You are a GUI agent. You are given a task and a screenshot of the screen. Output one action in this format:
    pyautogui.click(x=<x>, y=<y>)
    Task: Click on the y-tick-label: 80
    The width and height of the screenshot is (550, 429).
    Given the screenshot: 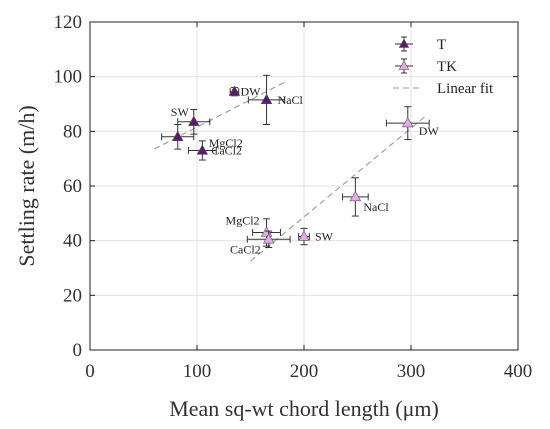 What is the action you would take?
    pyautogui.click(x=72, y=131)
    